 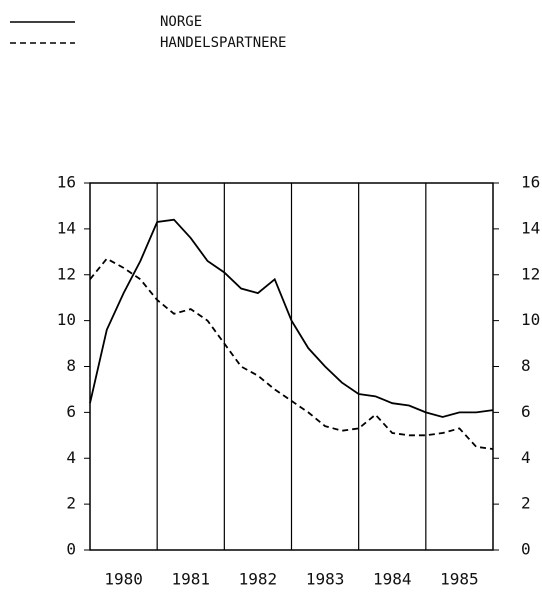 I want to click on legend-label: HANDELSPARTNERE, so click(x=223, y=43).